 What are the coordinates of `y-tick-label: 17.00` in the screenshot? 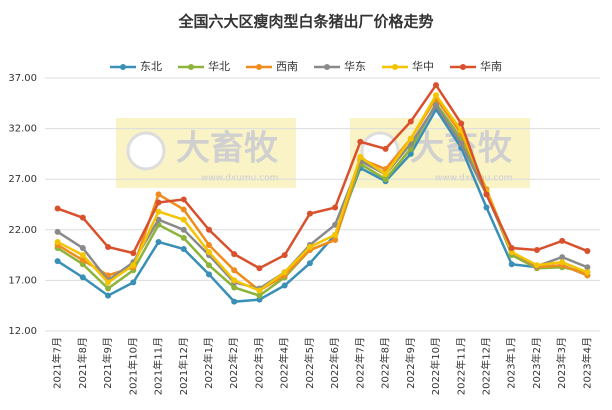 It's located at (22, 280).